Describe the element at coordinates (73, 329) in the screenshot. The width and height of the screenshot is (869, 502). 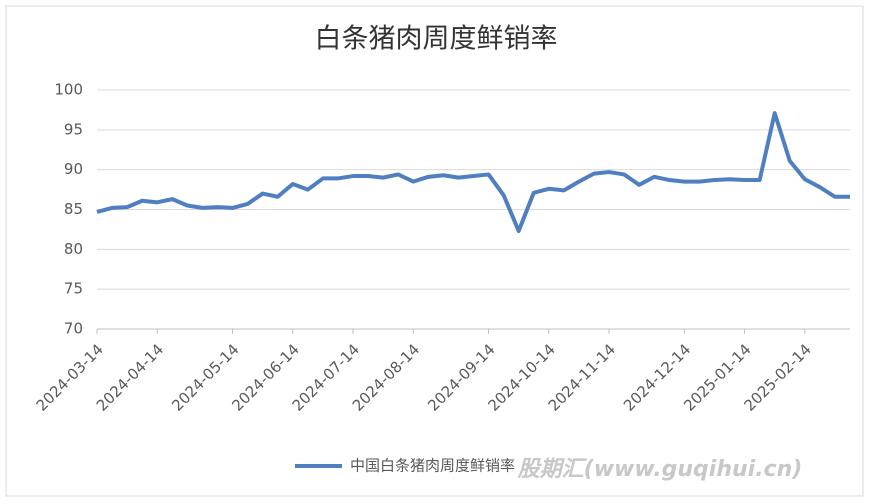
I see `y-tick-label: 70` at that location.